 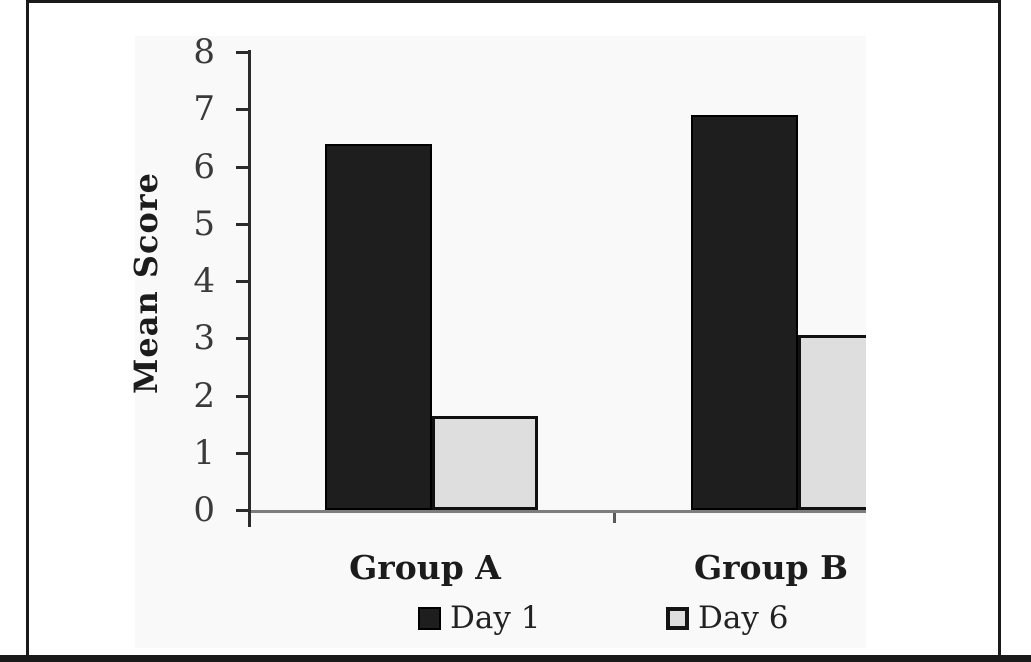 What do you see at coordinates (429, 618) in the screenshot?
I see `legend-swatch-day1` at bounding box center [429, 618].